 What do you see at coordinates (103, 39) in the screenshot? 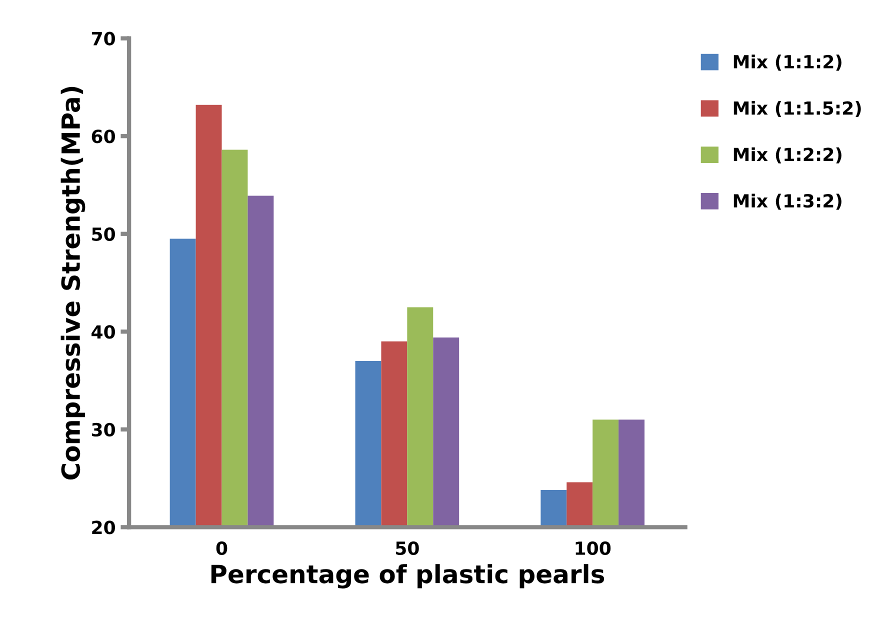
I see `y-tick-label: 70` at bounding box center [103, 39].